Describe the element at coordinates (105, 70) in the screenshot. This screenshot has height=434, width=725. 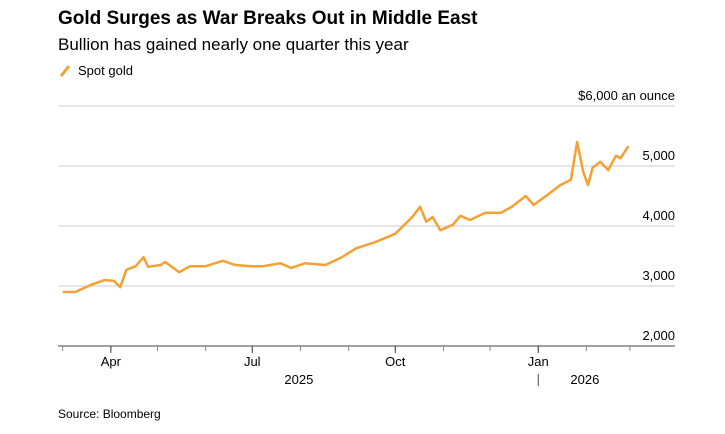
I see `legend-label: Spot gold` at that location.